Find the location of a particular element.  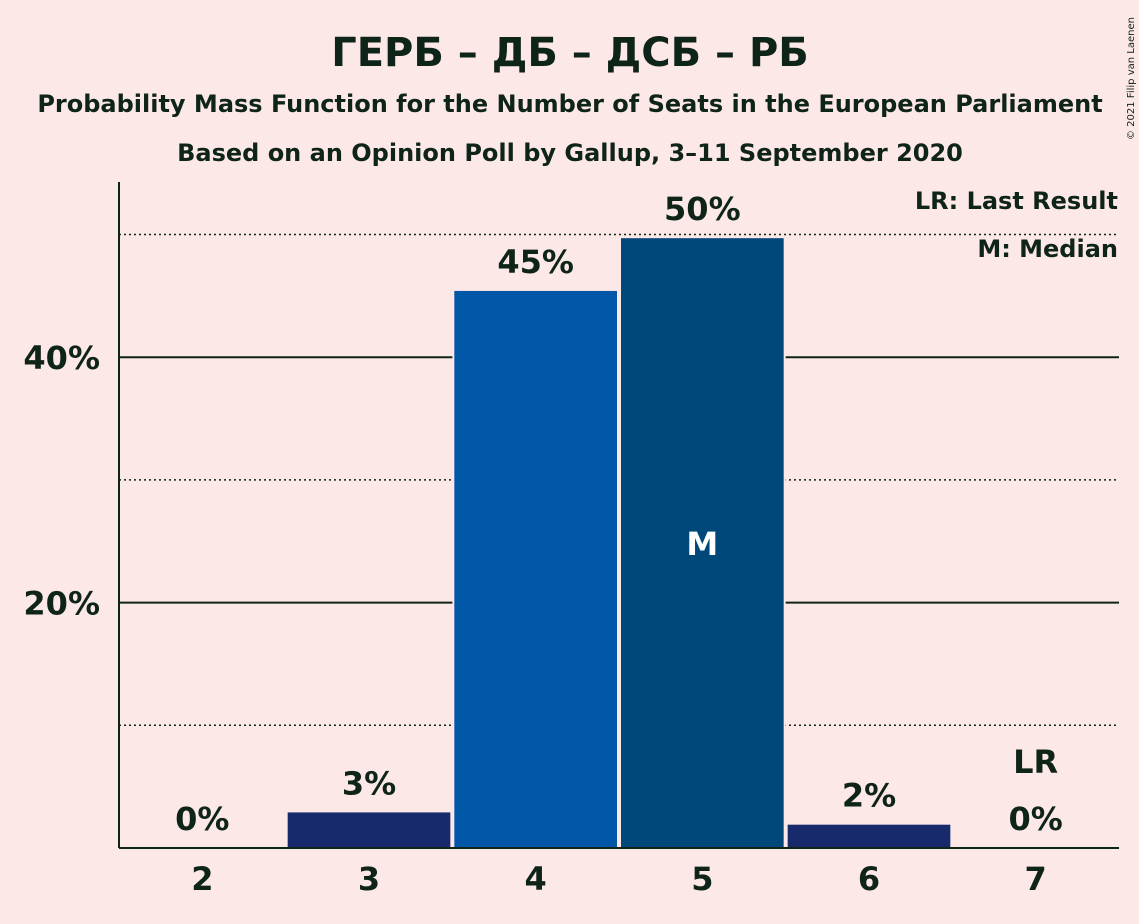

x-tick-labels: 2 3 4 5 6 7 is located at coordinates (619, 879).